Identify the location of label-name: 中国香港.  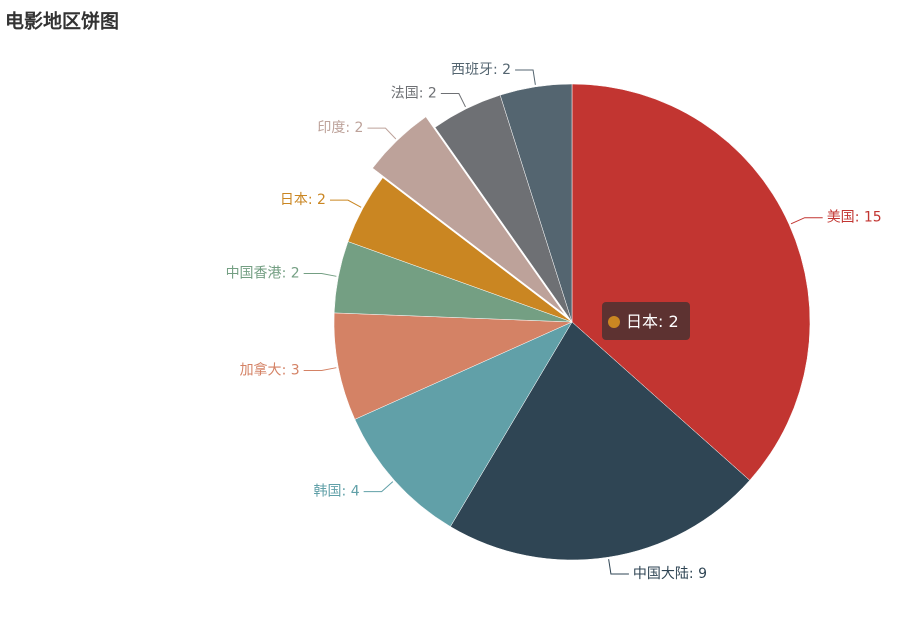
(254, 273).